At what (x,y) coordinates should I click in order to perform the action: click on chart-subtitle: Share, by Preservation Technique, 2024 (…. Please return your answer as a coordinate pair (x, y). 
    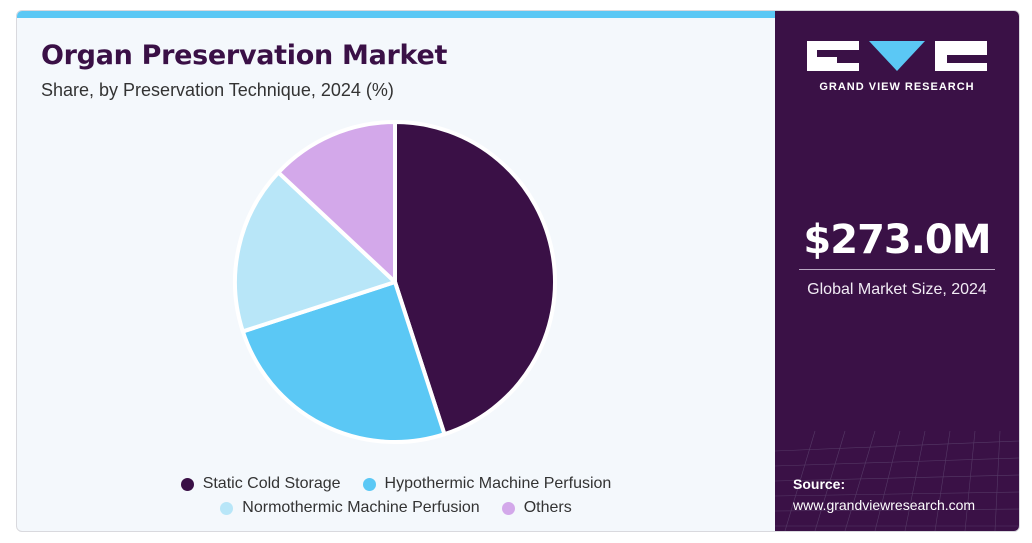
    Looking at the image, I should click on (217, 90).